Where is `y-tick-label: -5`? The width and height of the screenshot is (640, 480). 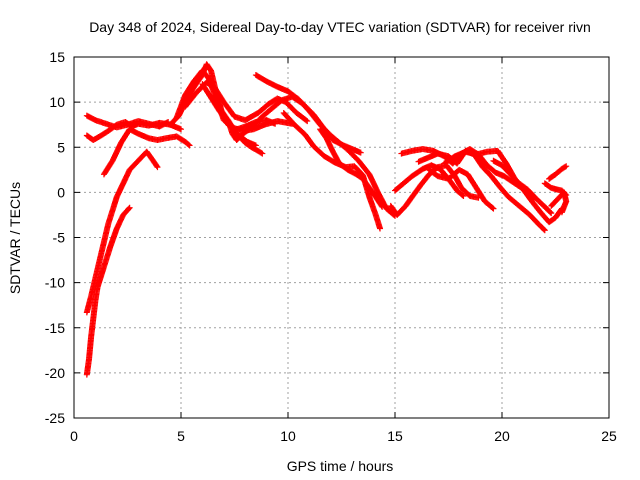 y-tick-label: -5 is located at coordinates (59, 238).